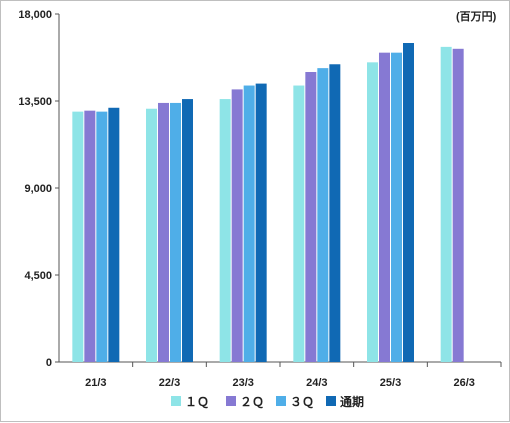  I want to click on legend-label: 通期, so click(352, 401).